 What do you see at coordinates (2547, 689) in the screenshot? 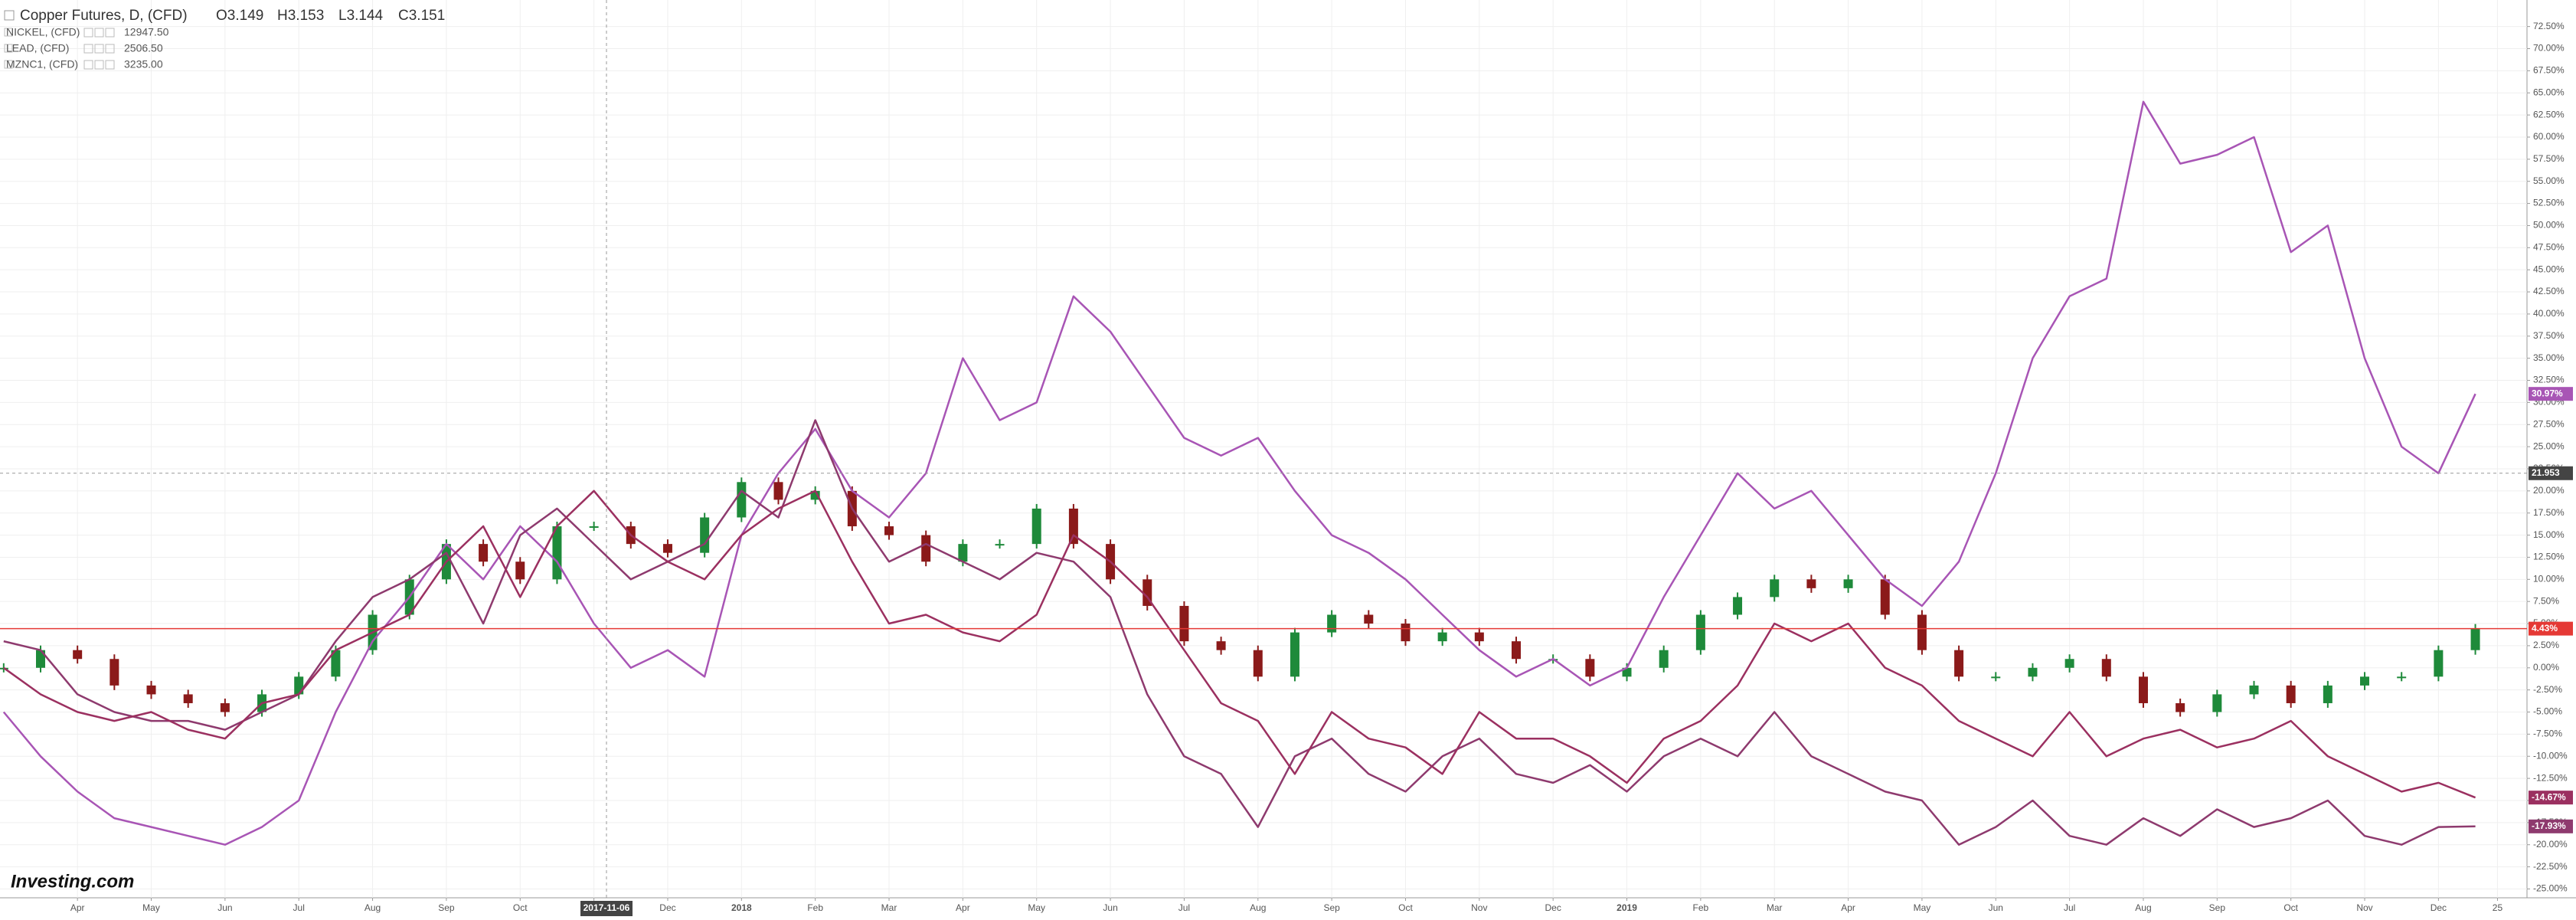
I see `y-tick-label: -2.50%` at bounding box center [2547, 689].